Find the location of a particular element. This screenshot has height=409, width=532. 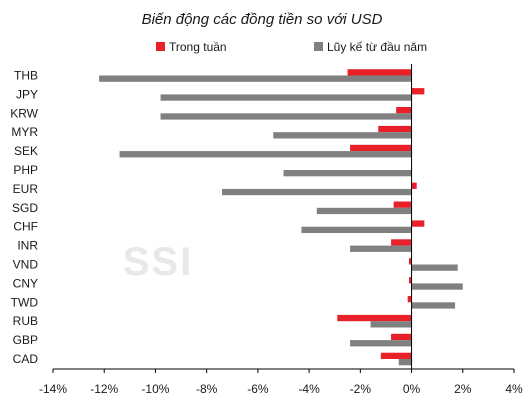

category-label-eur: EUR is located at coordinates (26, 189).